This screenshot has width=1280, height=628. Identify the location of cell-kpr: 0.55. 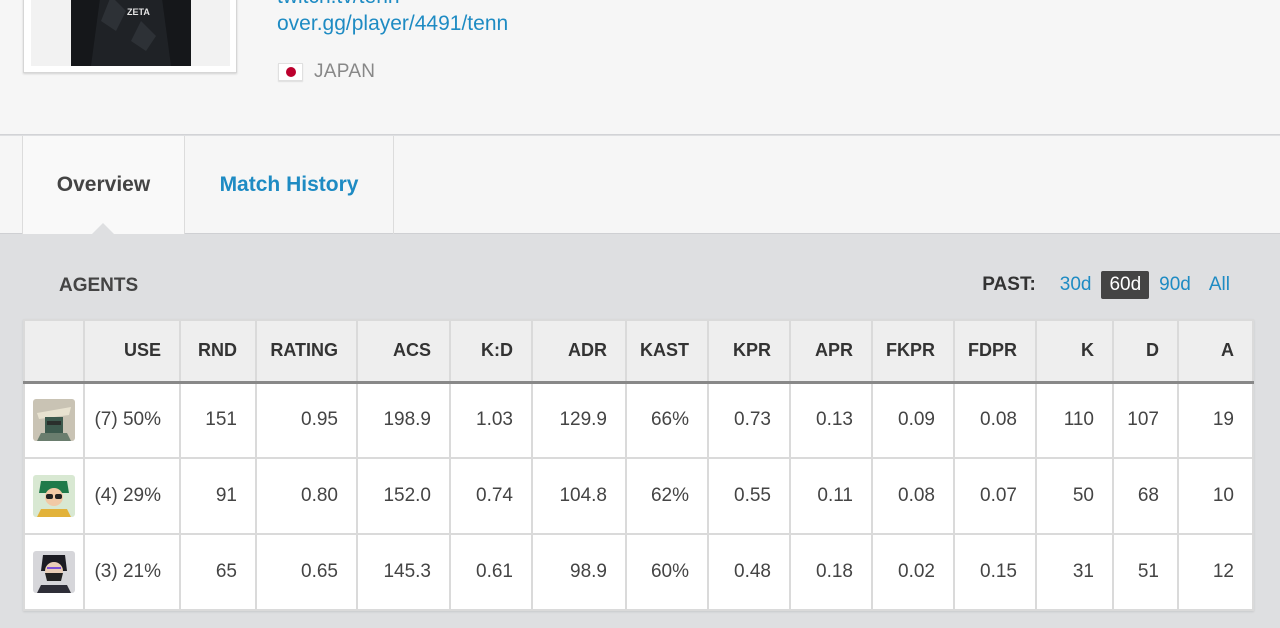
(749, 496).